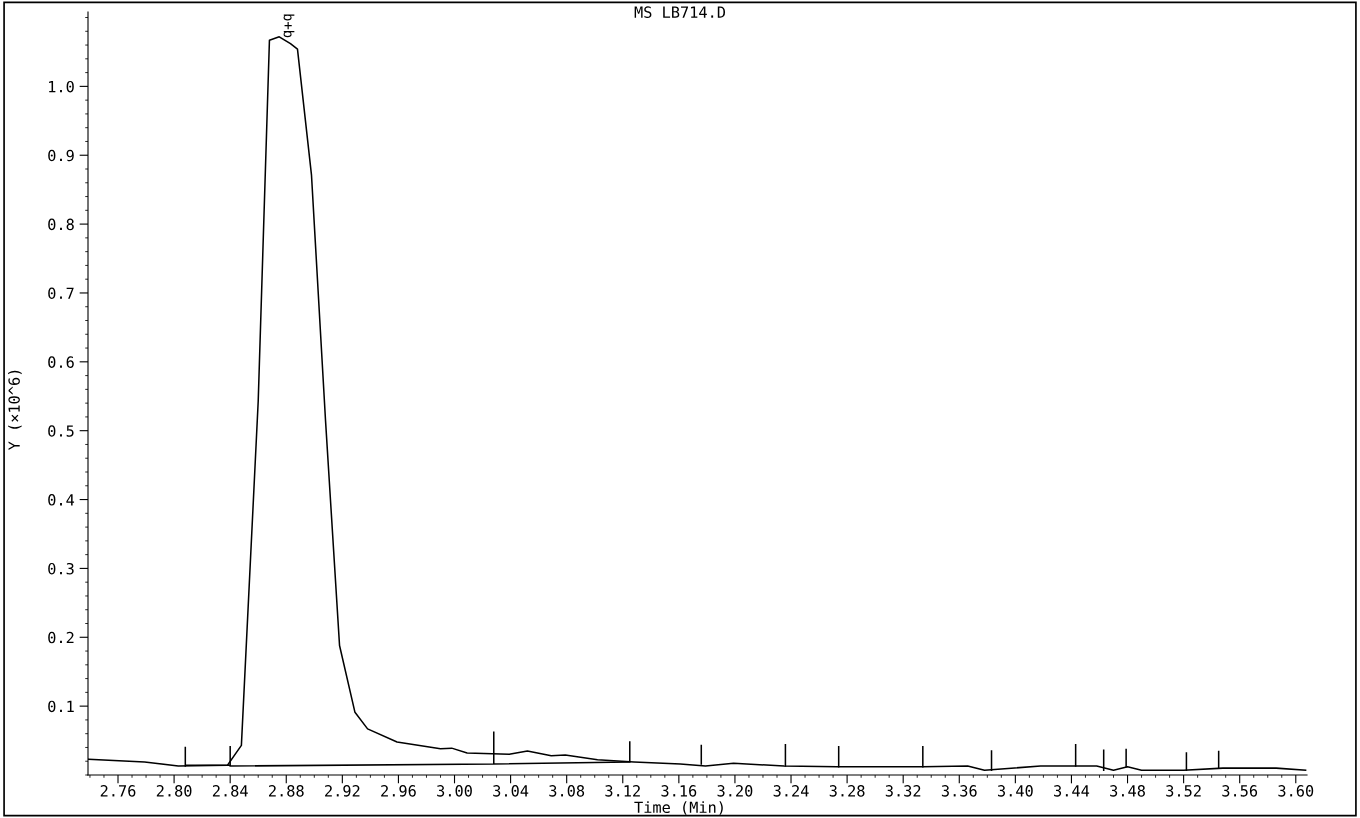 The width and height of the screenshot is (1360, 818). What do you see at coordinates (61, 86) in the screenshot?
I see `y-tick-label: 1.0` at bounding box center [61, 86].